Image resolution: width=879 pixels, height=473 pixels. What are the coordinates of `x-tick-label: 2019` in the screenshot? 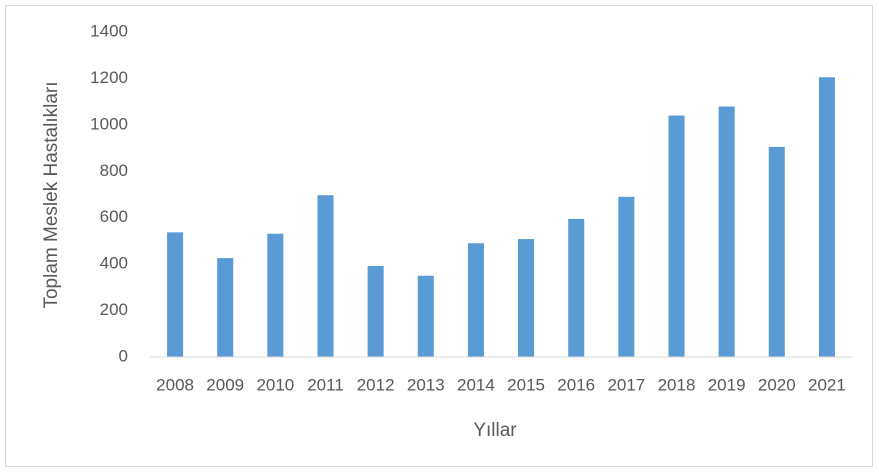 It's located at (727, 384).